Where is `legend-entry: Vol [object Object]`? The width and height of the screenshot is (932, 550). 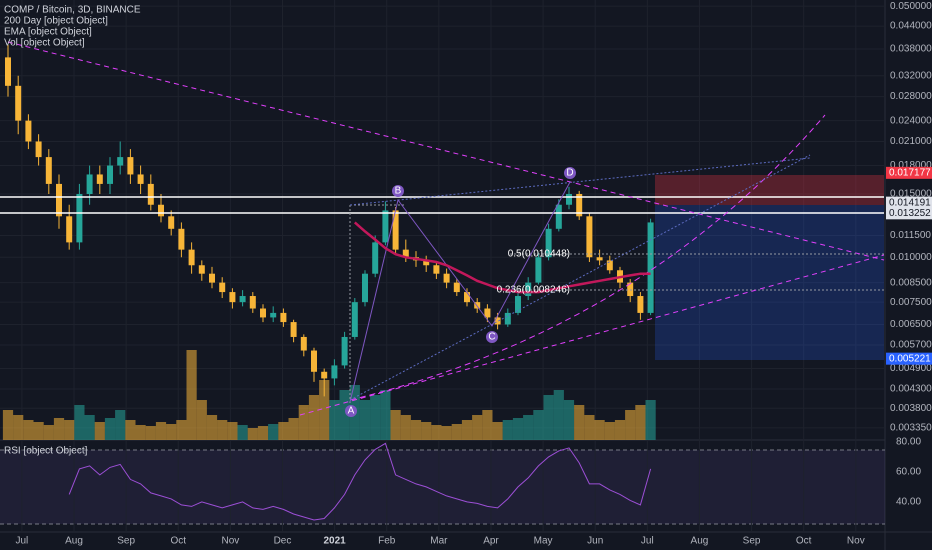 legend-entry: Vol [object Object] is located at coordinates (44, 43).